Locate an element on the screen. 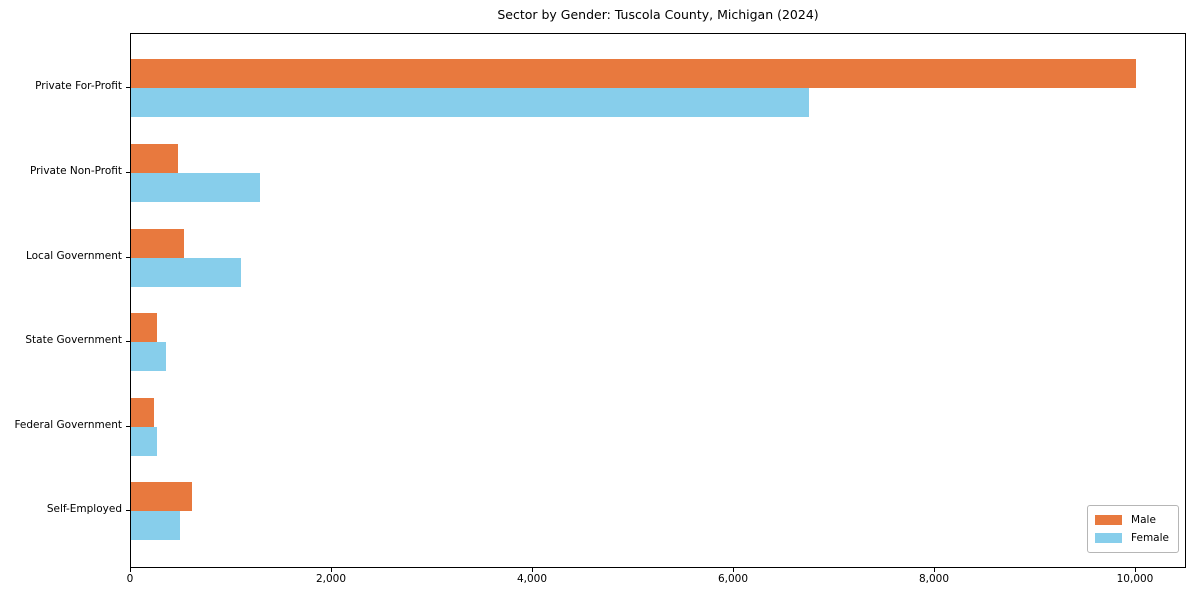  bar-female-state-government is located at coordinates (149, 356).